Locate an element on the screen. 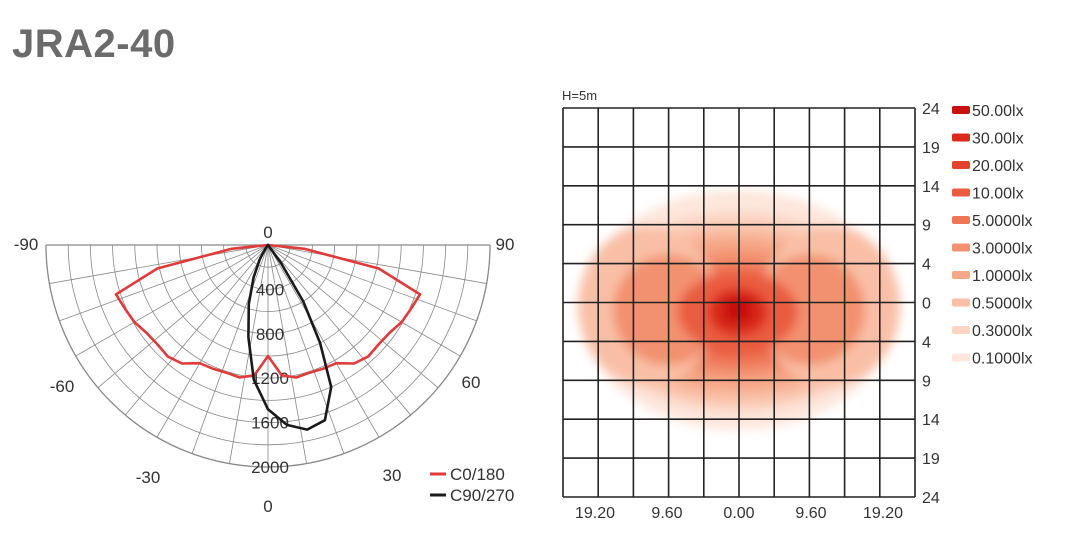 Image resolution: width=1070 pixels, height=538 pixels. legend-label: 10.00lx is located at coordinates (998, 194).